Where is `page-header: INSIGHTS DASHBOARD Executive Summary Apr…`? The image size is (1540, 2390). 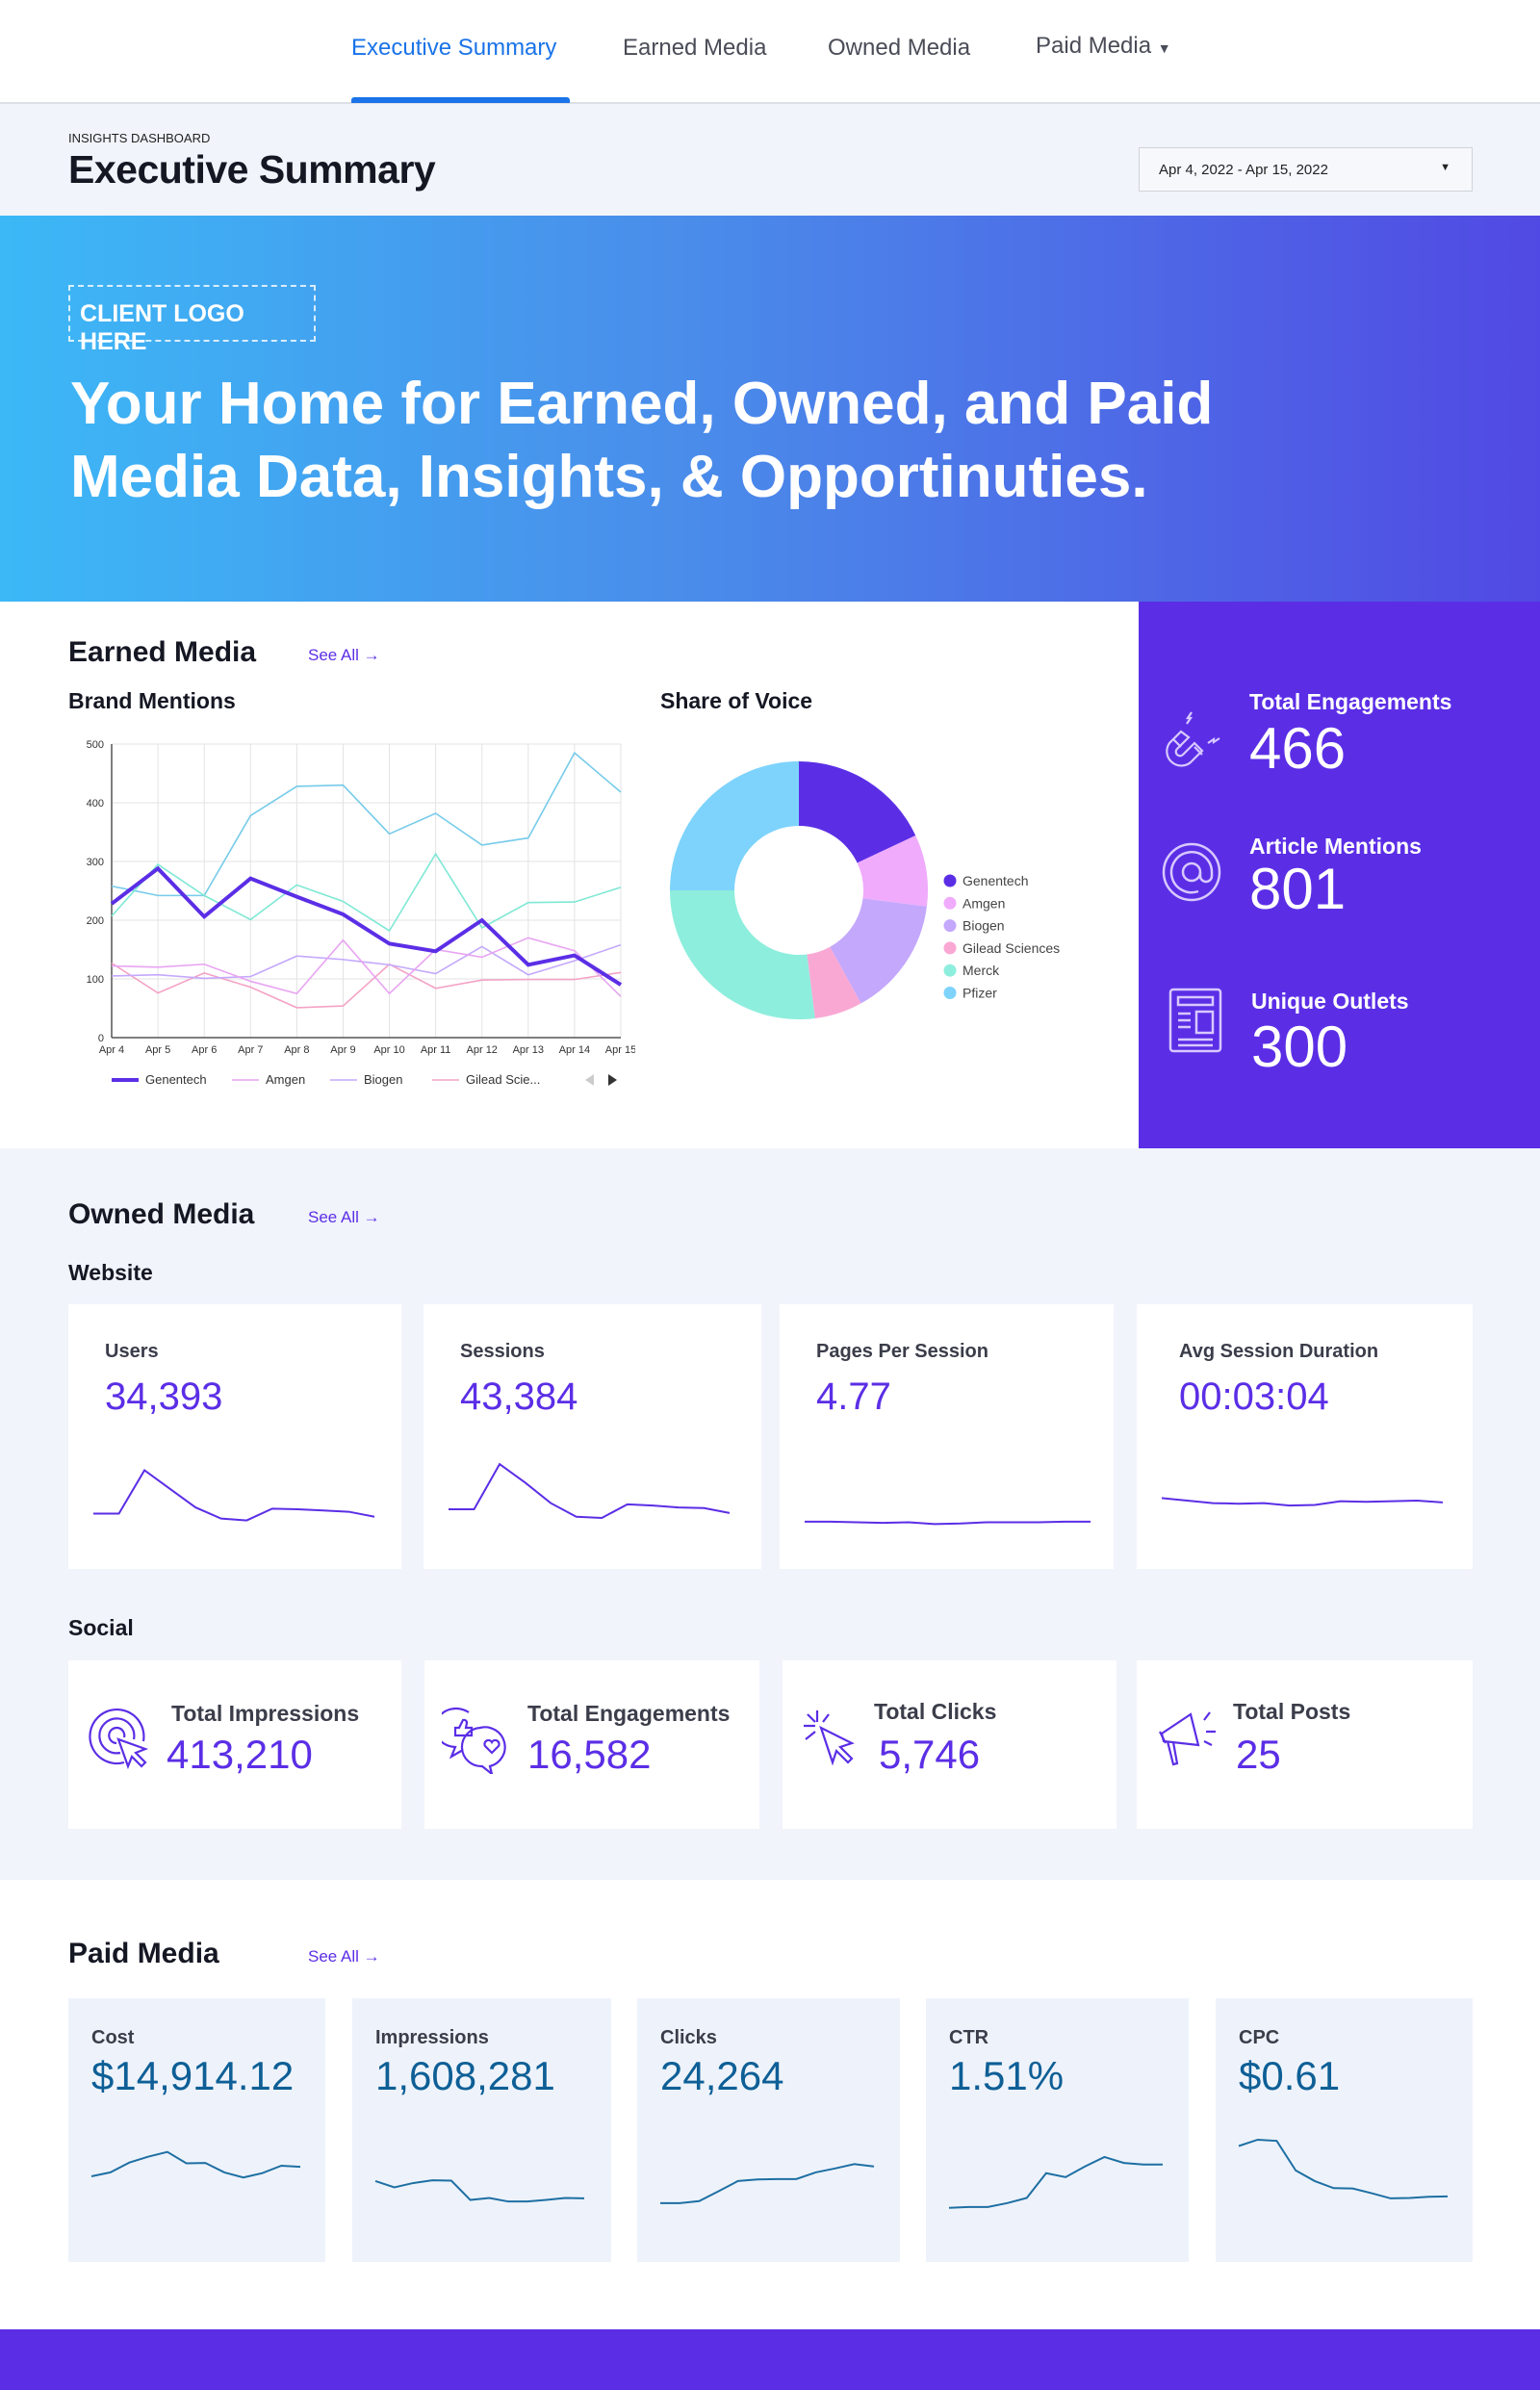 page-header: INSIGHTS DASHBOARD Executive Summary Apr… is located at coordinates (770, 160).